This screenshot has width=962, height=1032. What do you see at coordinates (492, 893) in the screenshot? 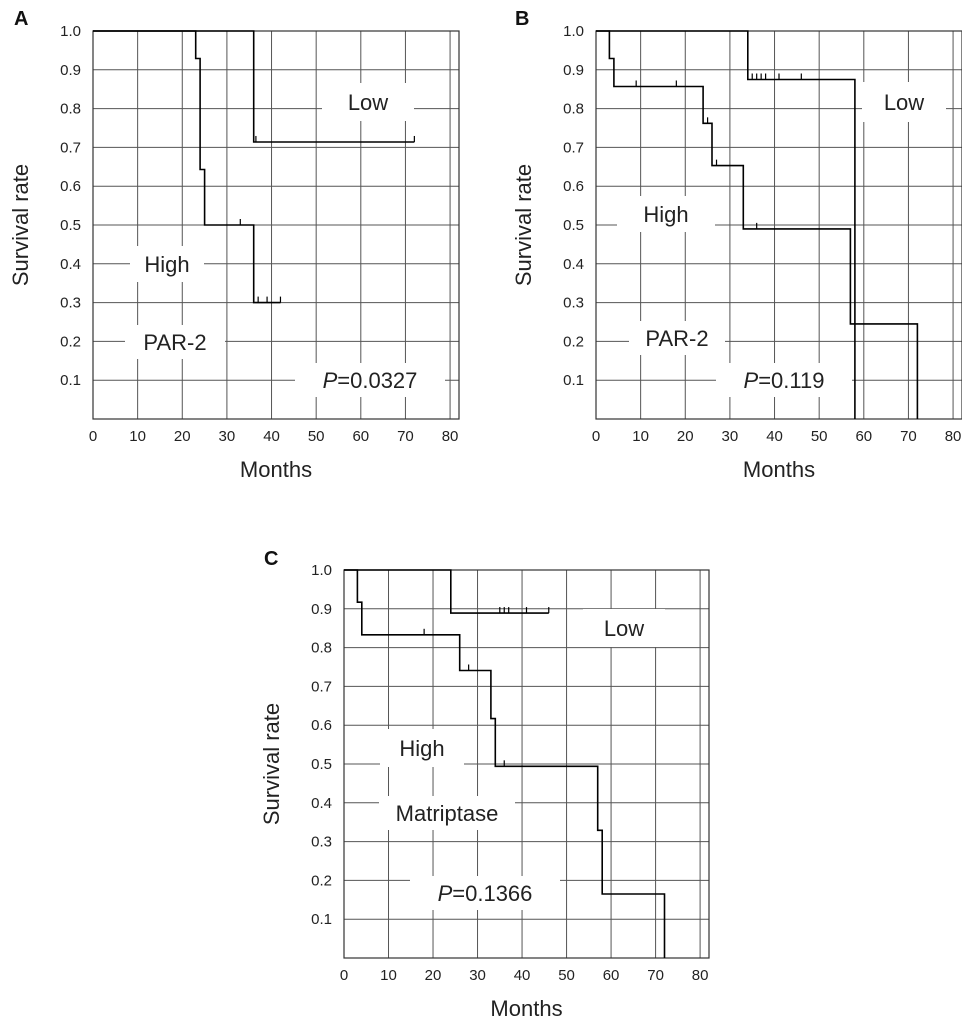
I see `p-number: =0.1366` at bounding box center [492, 893].